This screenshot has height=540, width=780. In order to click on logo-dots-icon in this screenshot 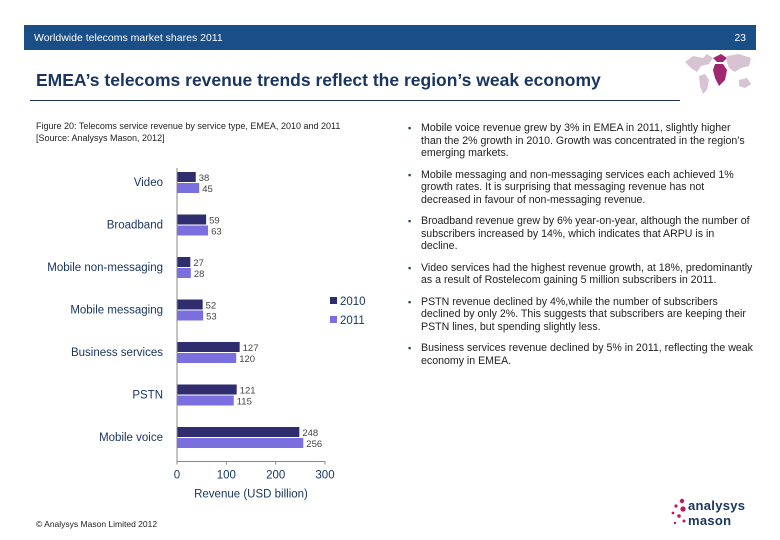, I will do `click(678, 511)`.